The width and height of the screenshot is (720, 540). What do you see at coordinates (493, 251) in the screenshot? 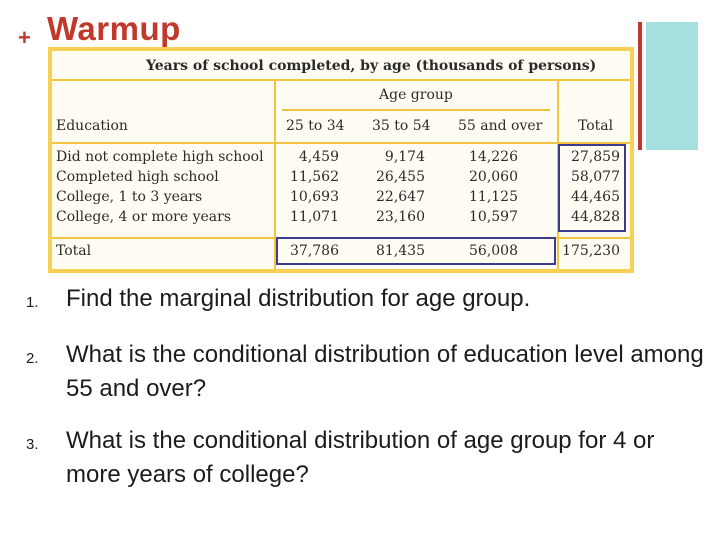
I see `table-cell: 56,008` at bounding box center [493, 251].